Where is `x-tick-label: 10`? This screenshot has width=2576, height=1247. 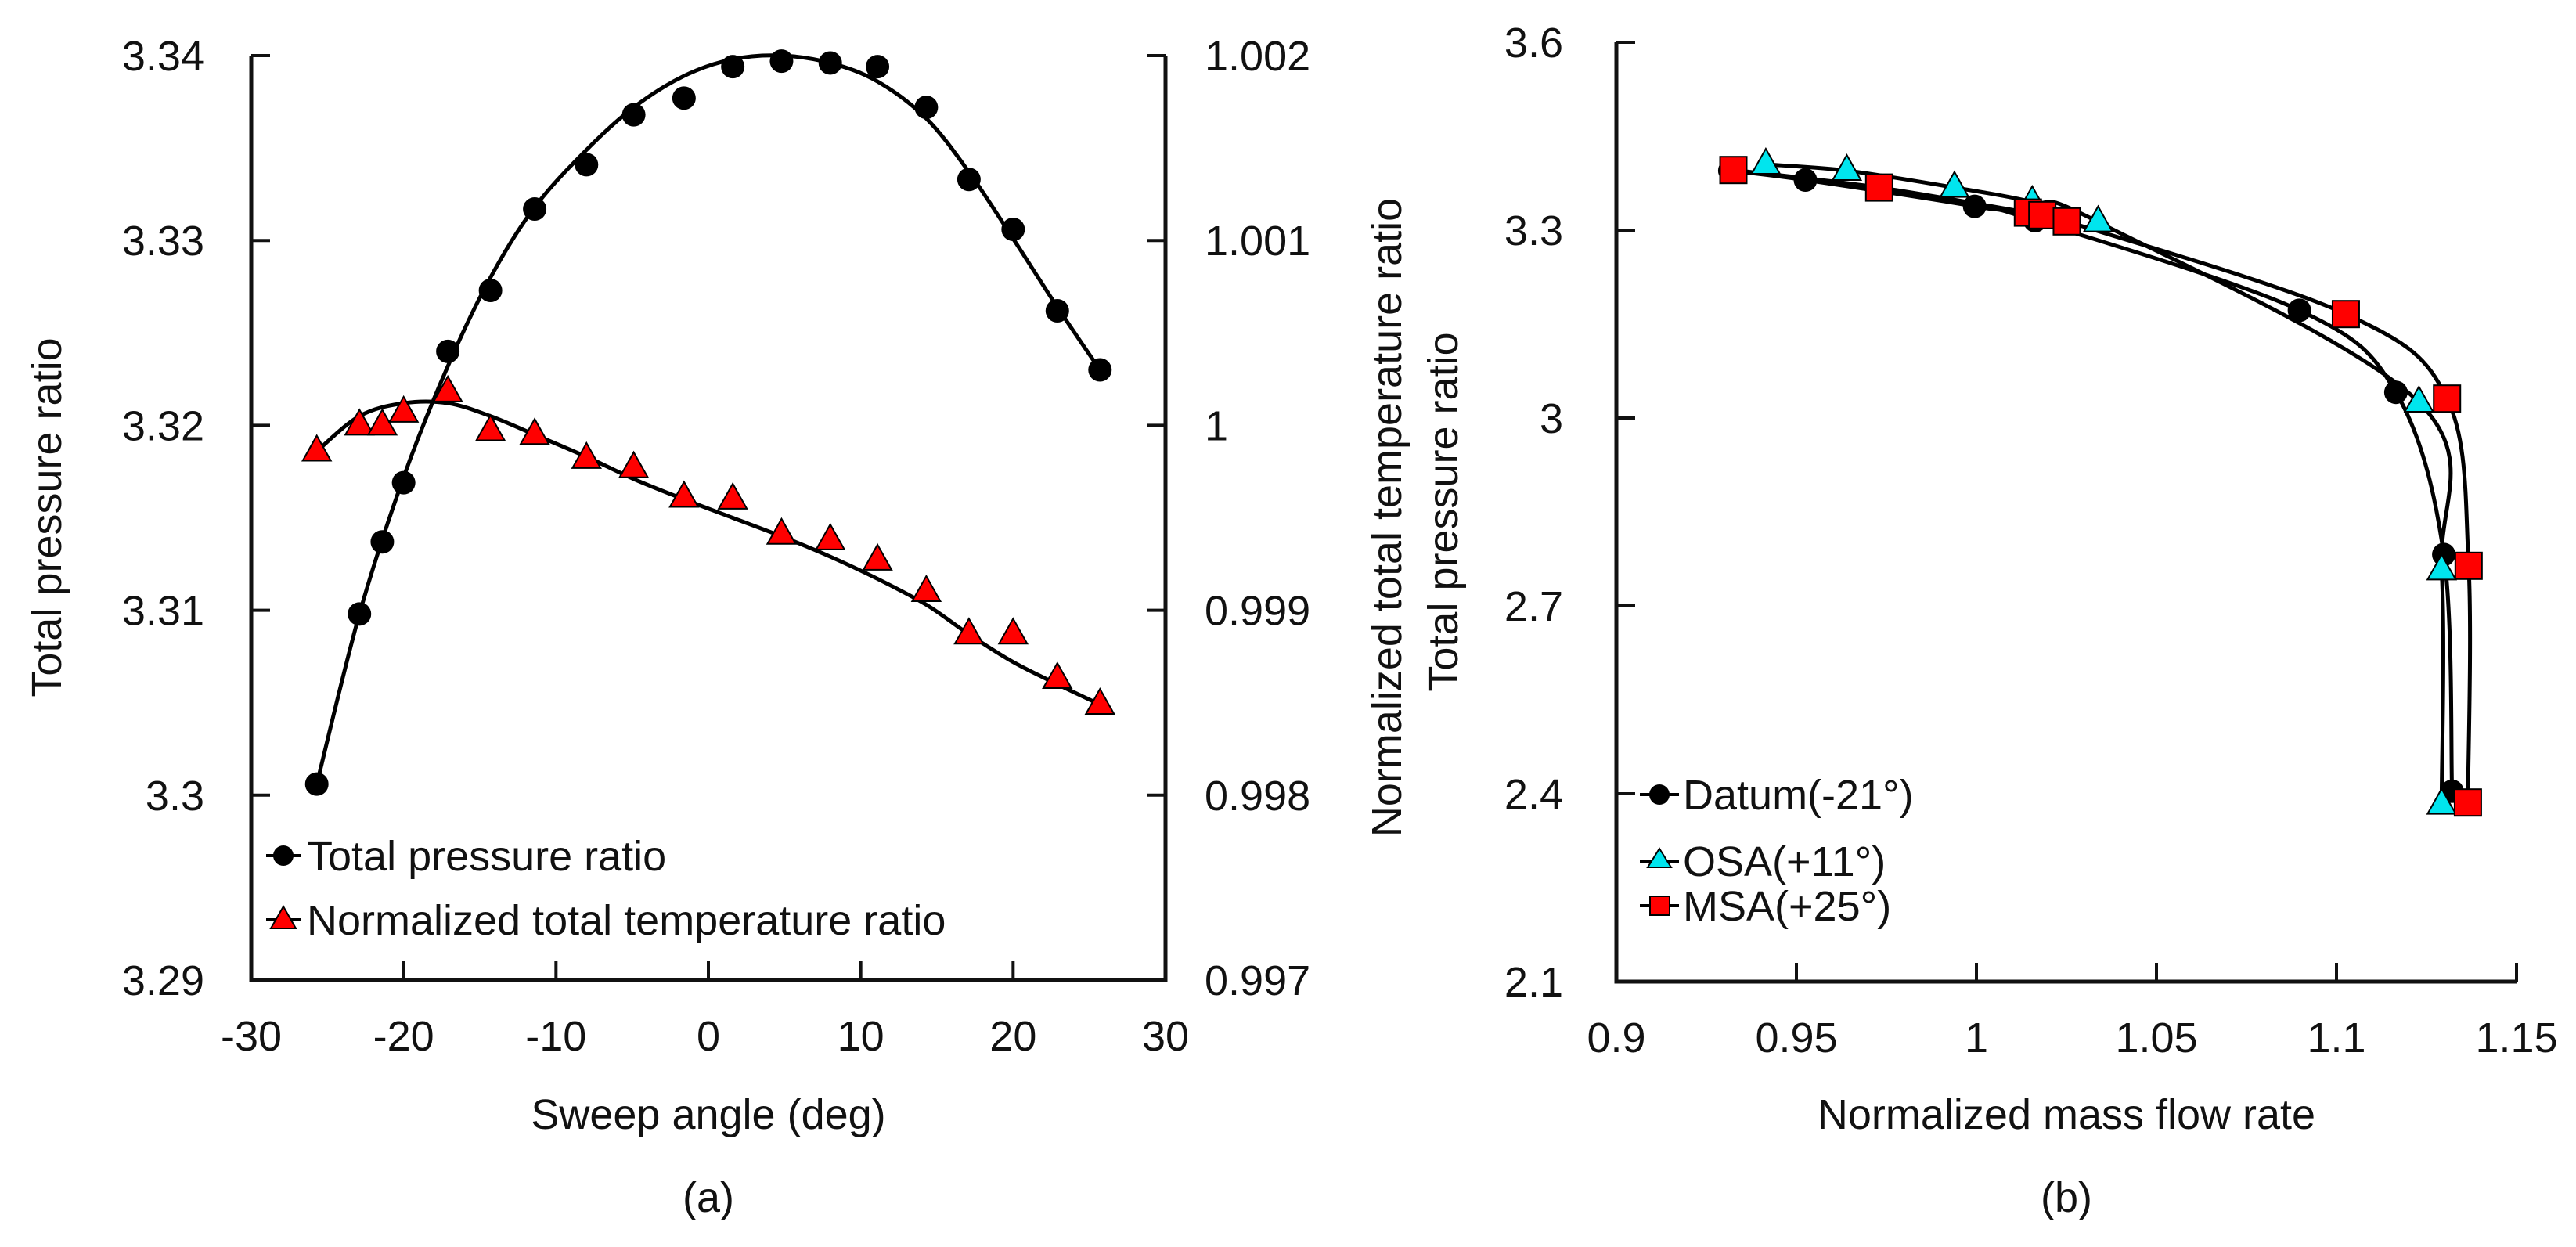 x-tick-label: 10 is located at coordinates (861, 1036).